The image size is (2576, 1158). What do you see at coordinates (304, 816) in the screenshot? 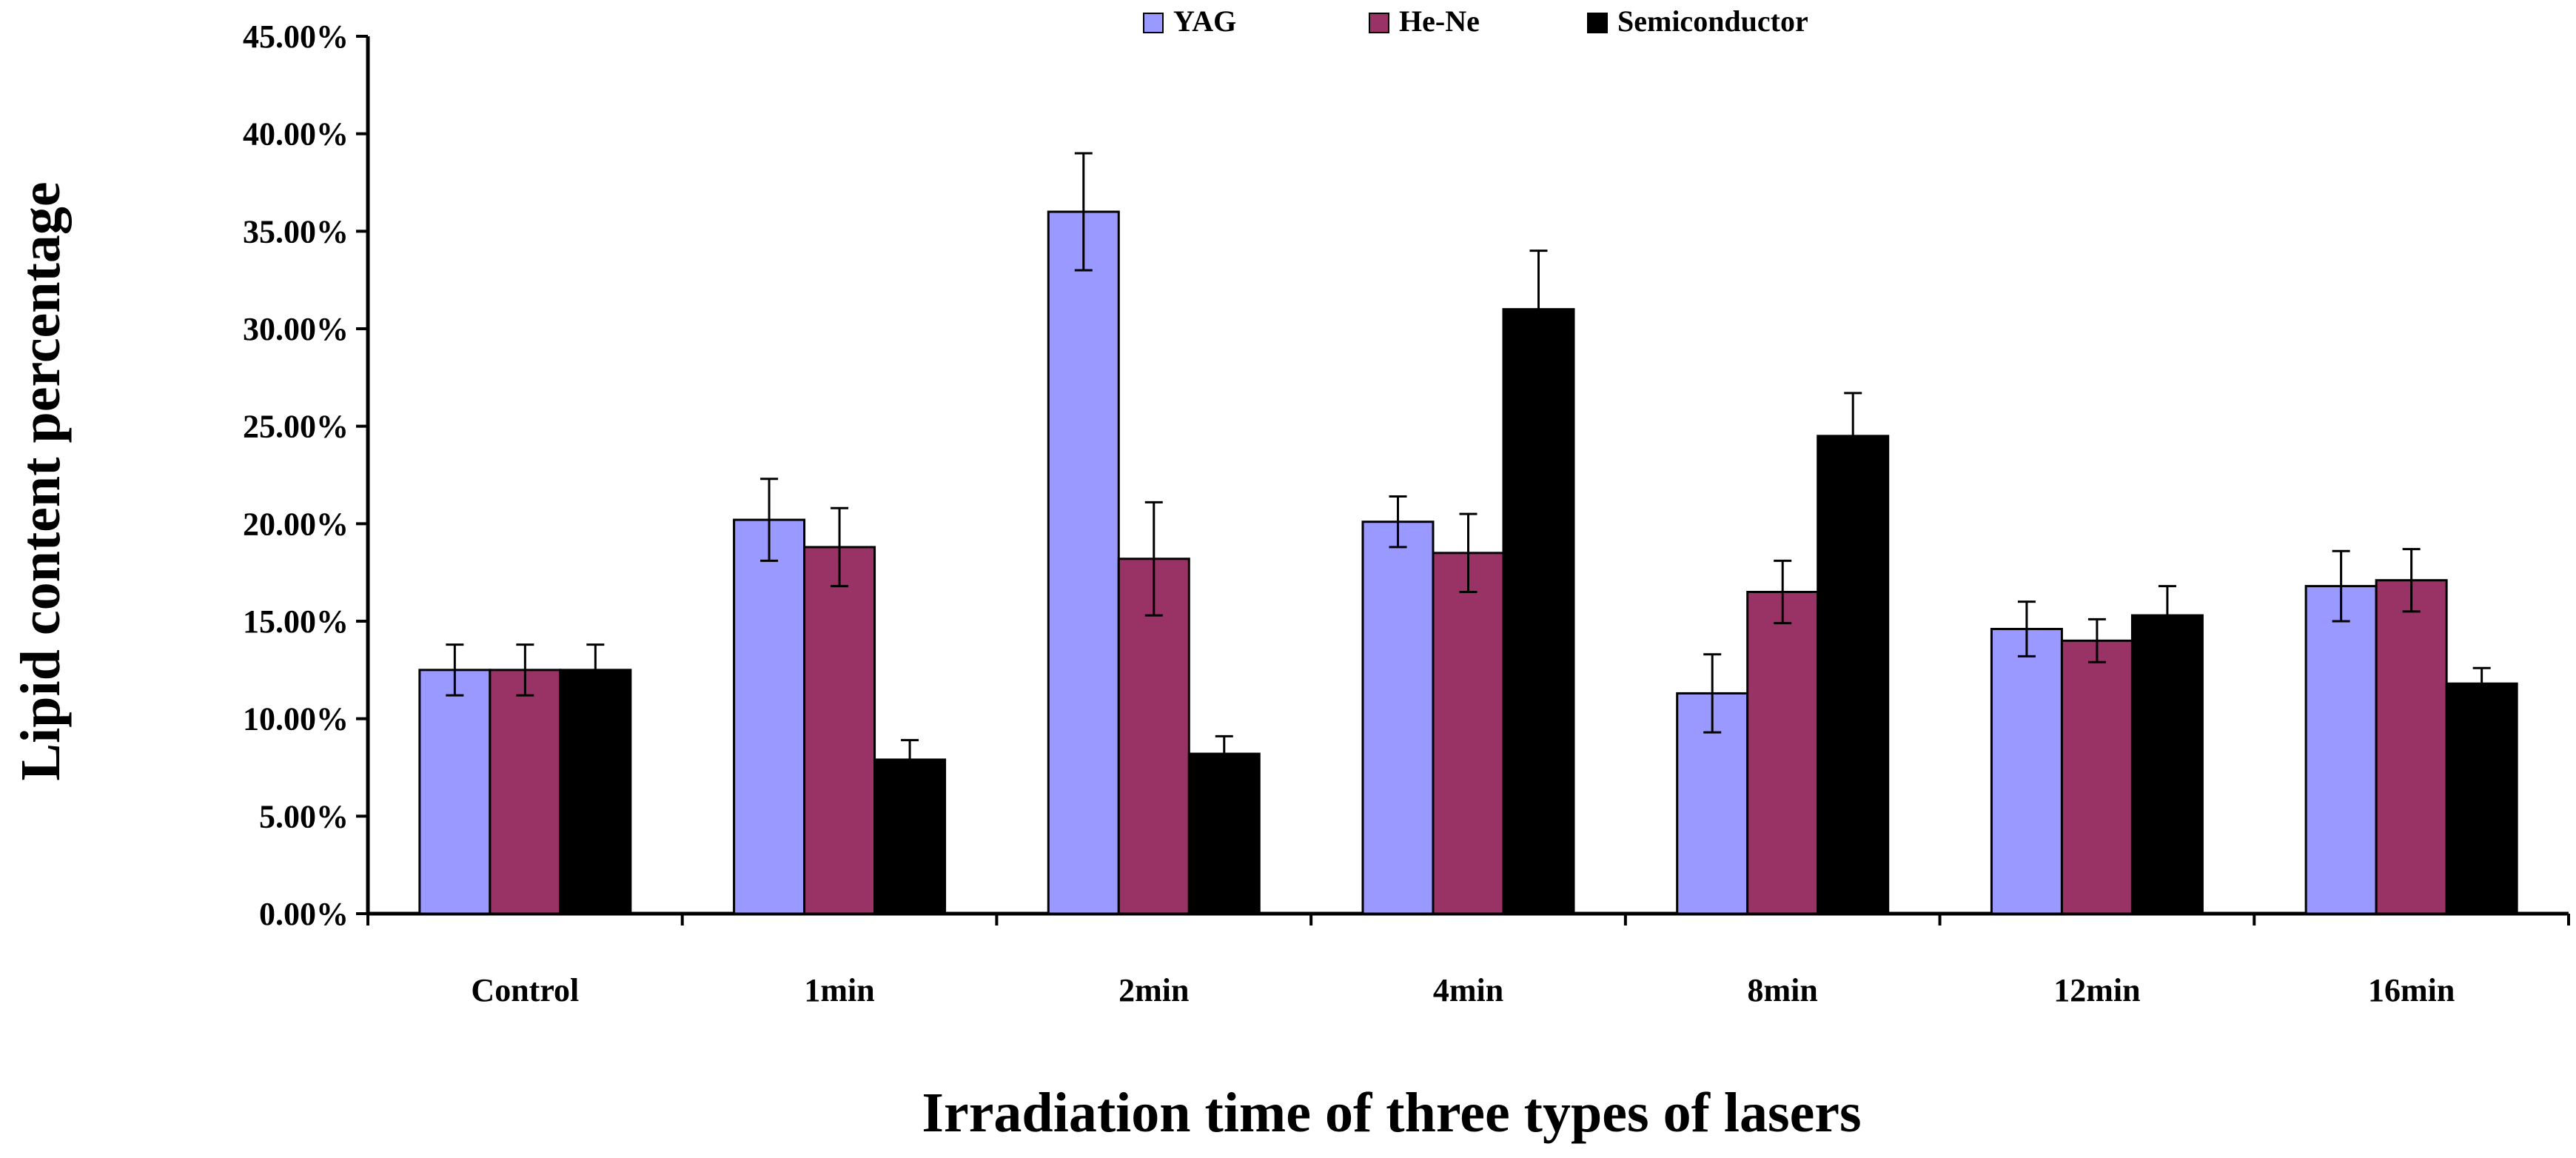
I see `y-tick-label: 5.00%` at bounding box center [304, 816].